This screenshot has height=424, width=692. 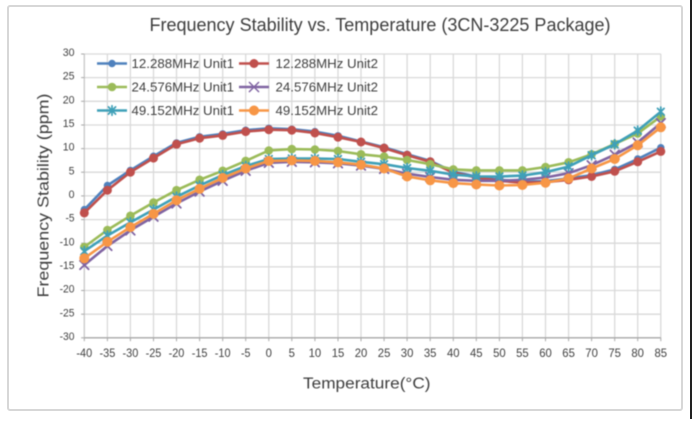 What do you see at coordinates (183, 87) in the screenshot?
I see `svg-text: 24.576MHz Unit1` at bounding box center [183, 87].